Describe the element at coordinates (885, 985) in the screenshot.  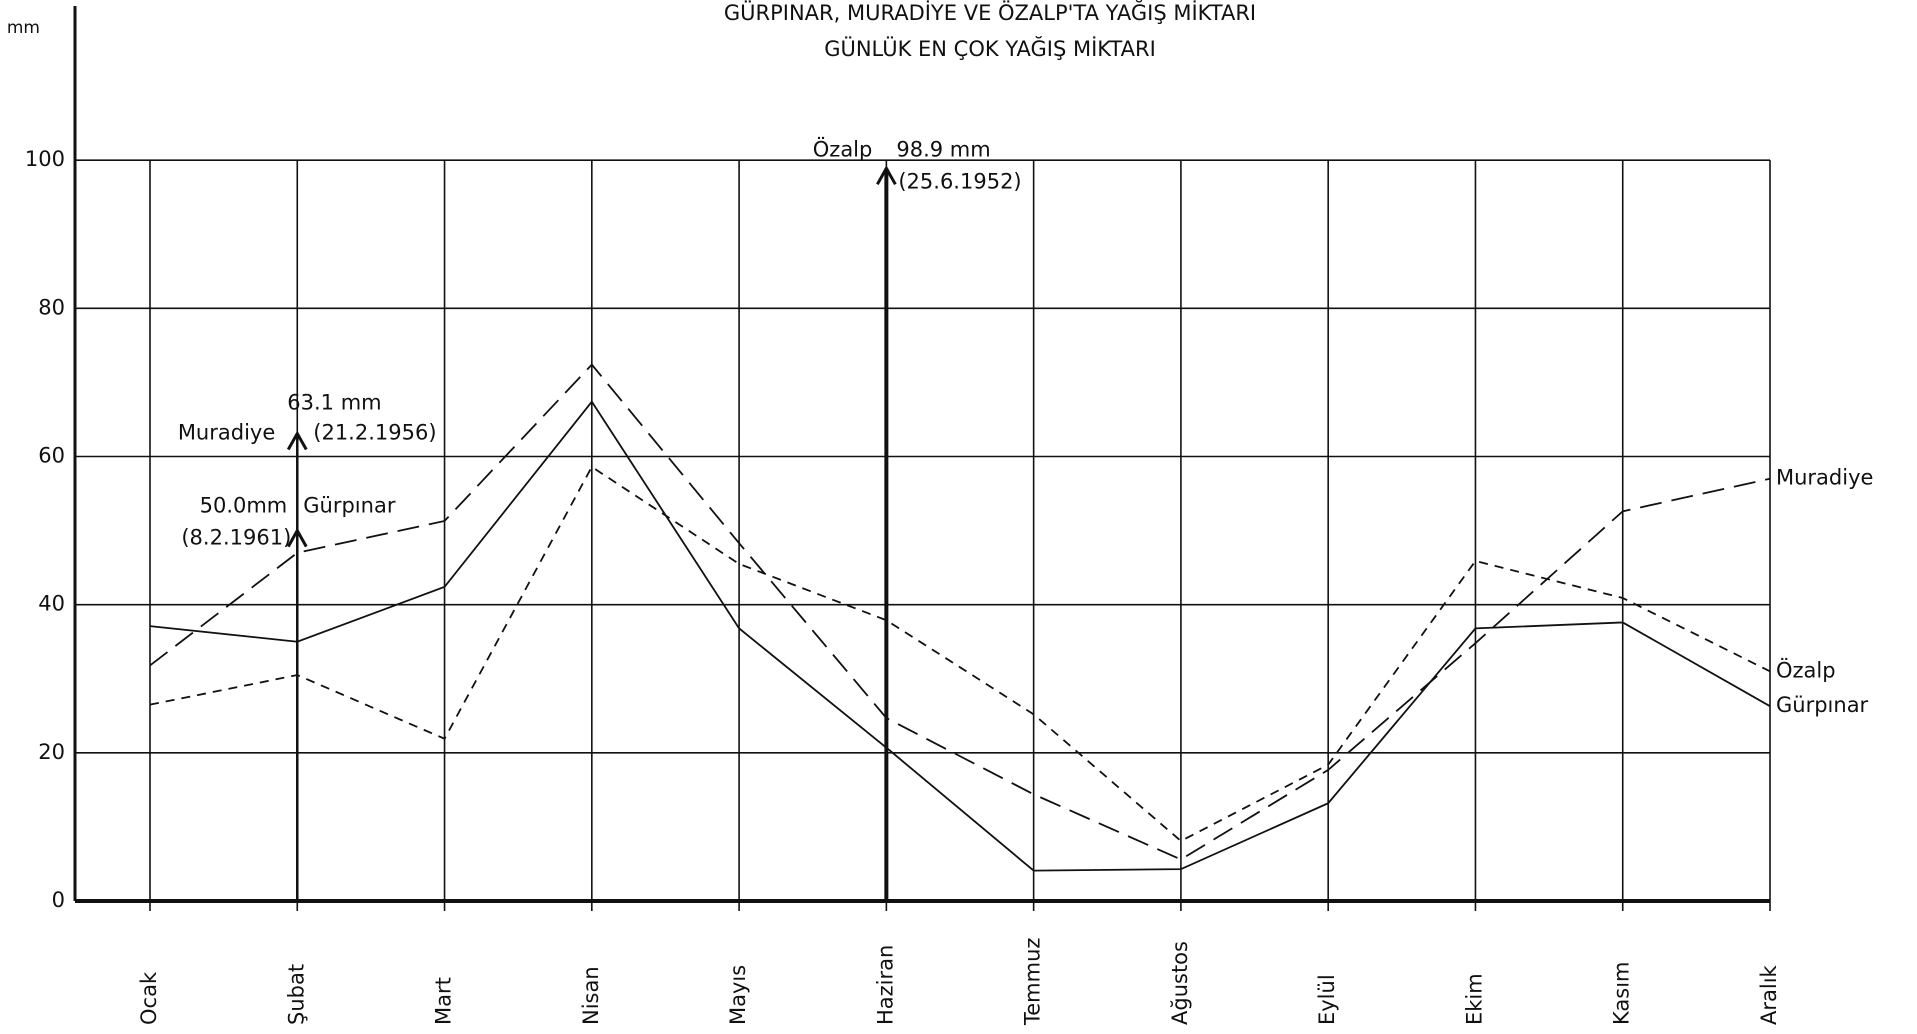
I see `x-tick-label: Haziran` at that location.